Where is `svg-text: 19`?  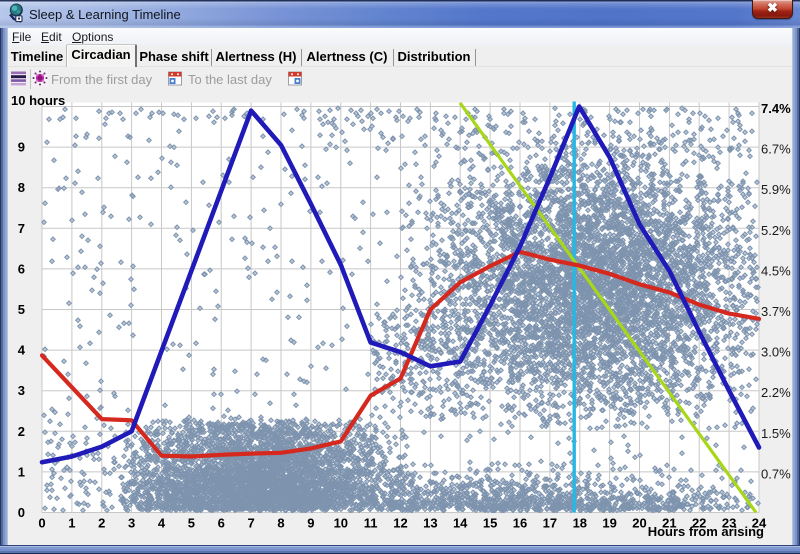 svg-text: 19 is located at coordinates (609, 523).